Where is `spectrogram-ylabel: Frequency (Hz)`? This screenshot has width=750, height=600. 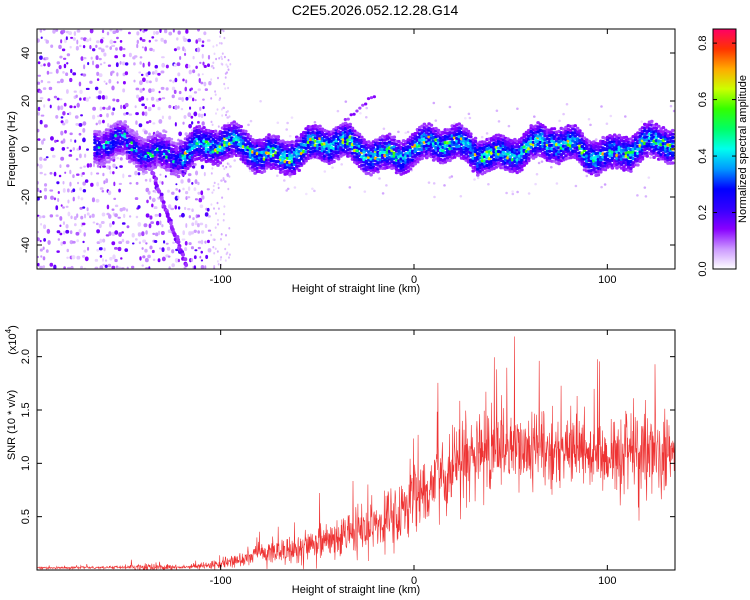
spectrogram-ylabel: Frequency (Hz) is located at coordinates (12, 149).